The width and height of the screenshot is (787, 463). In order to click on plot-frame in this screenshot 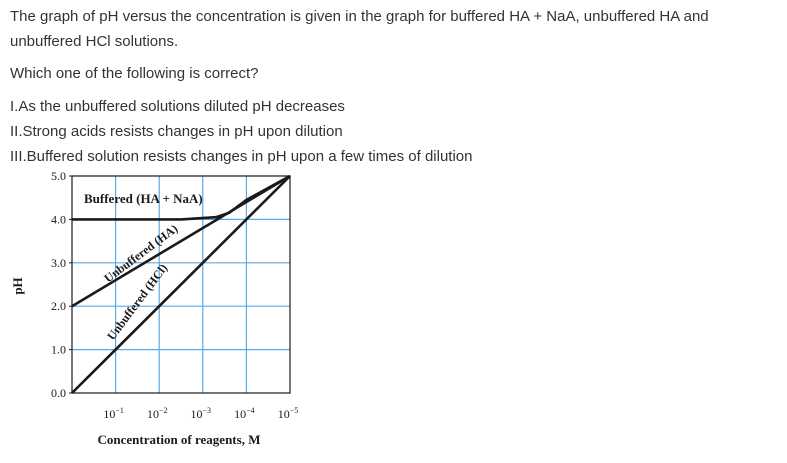, I will do `click(181, 284)`.